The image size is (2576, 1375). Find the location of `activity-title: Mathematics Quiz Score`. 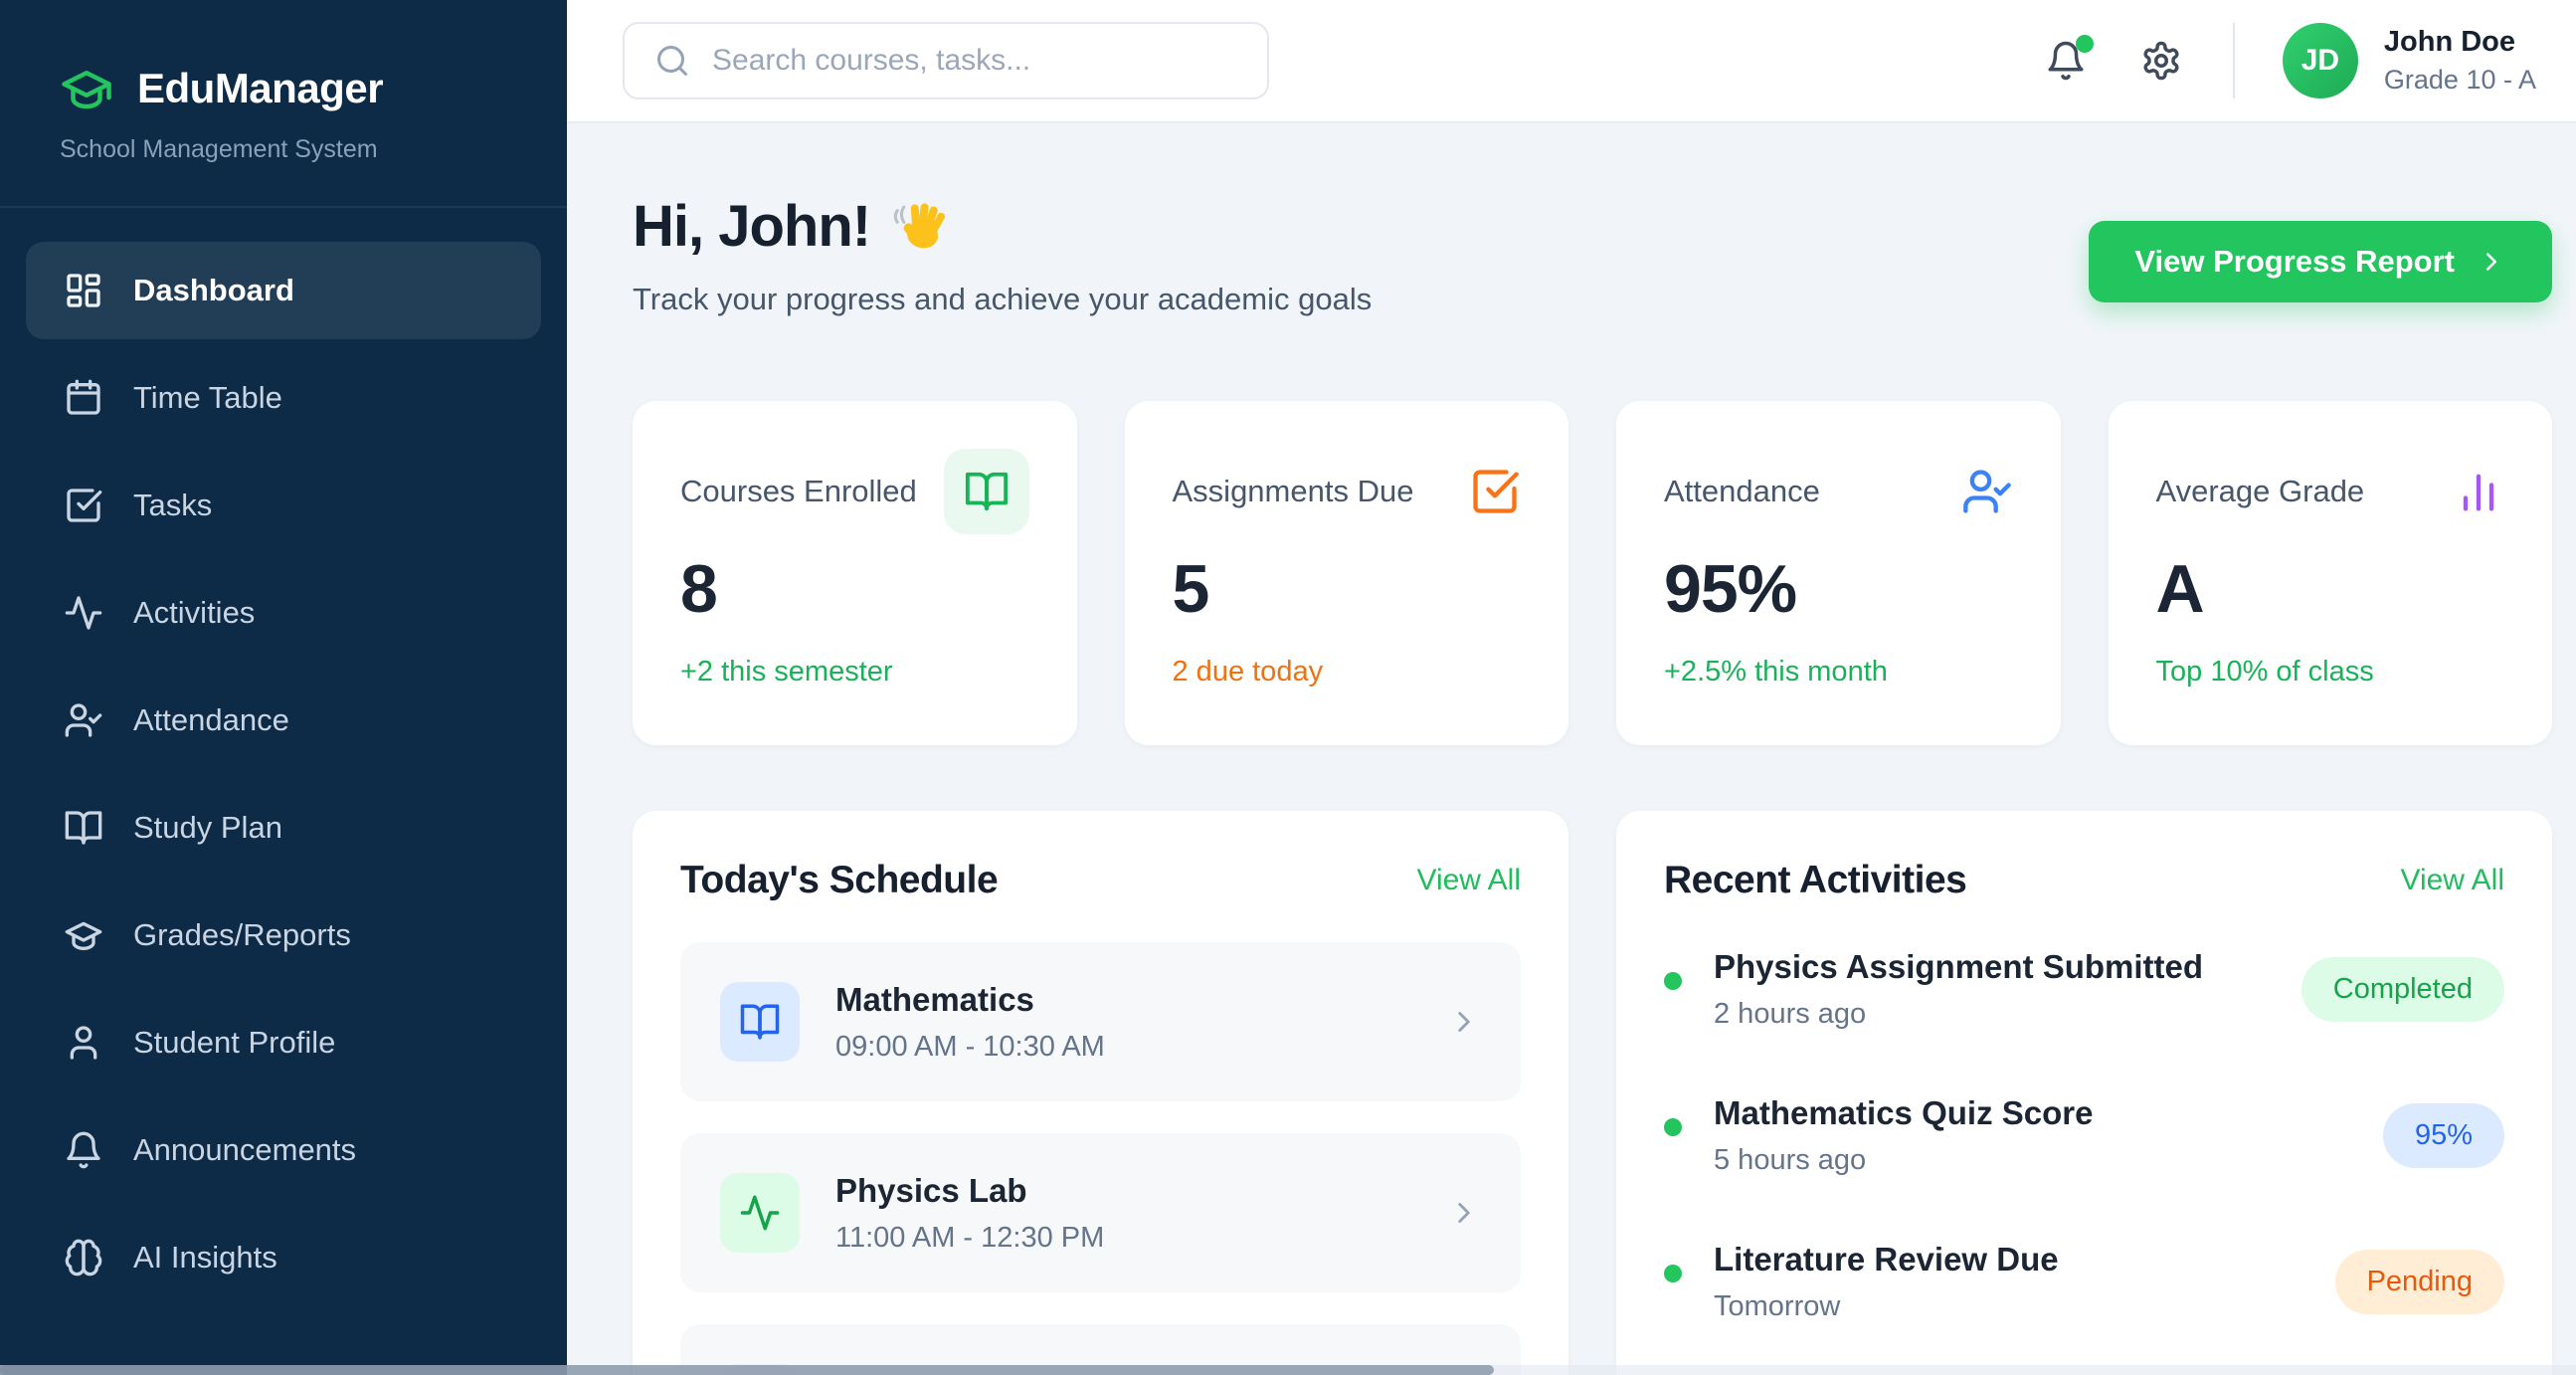

activity-title: Mathematics Quiz Score is located at coordinates (1904, 1112).